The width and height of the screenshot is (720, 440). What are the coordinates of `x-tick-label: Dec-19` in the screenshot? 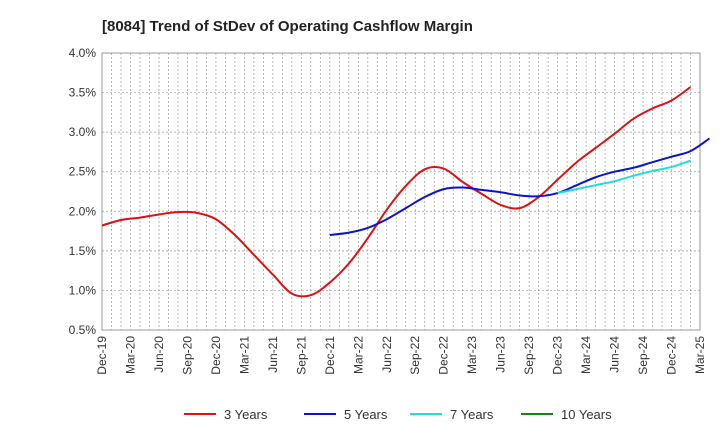 It's located at (102, 355).